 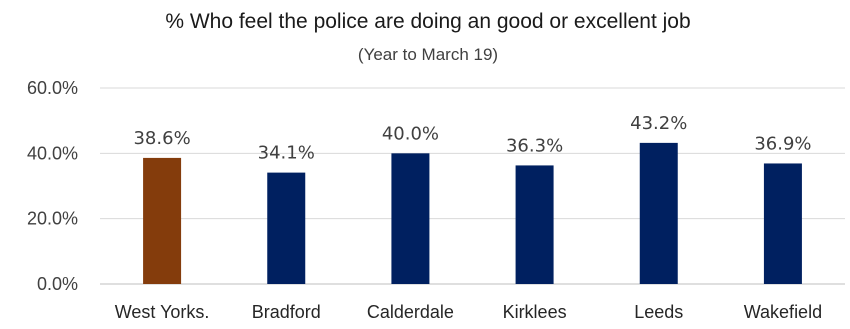 What do you see at coordinates (286, 153) in the screenshot?
I see `data-label: 34.1%` at bounding box center [286, 153].